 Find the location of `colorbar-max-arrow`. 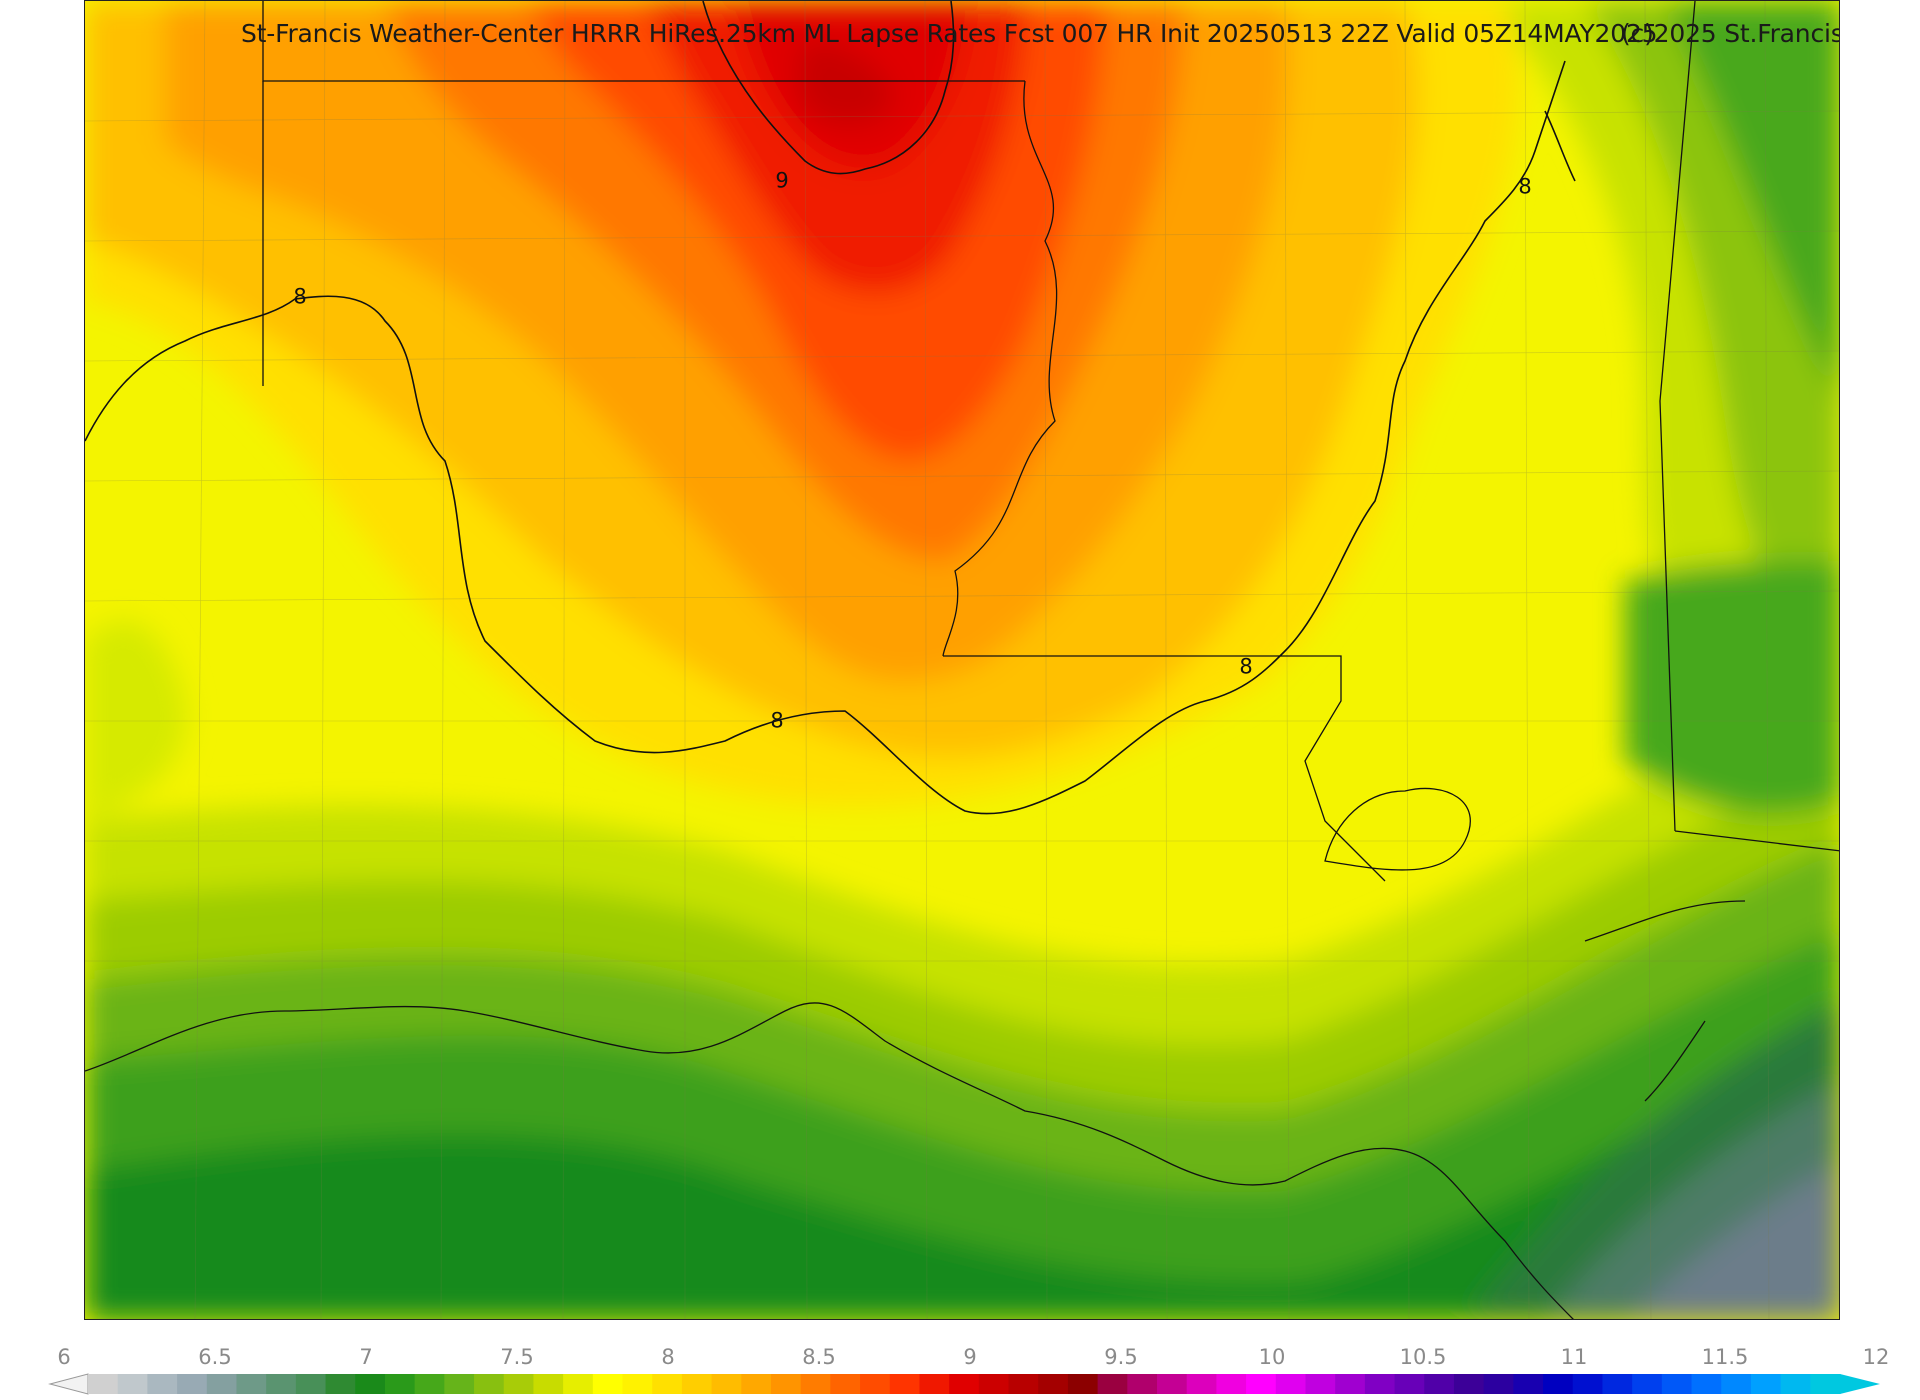

colorbar-max-arrow is located at coordinates (1860, 1384).